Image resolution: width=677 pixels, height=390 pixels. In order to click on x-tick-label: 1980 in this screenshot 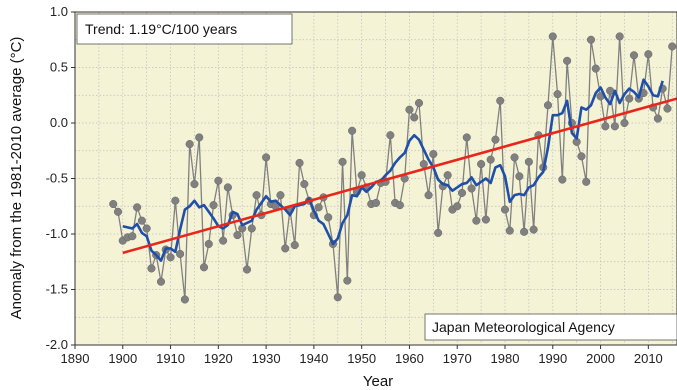, I will do `click(505, 358)`.